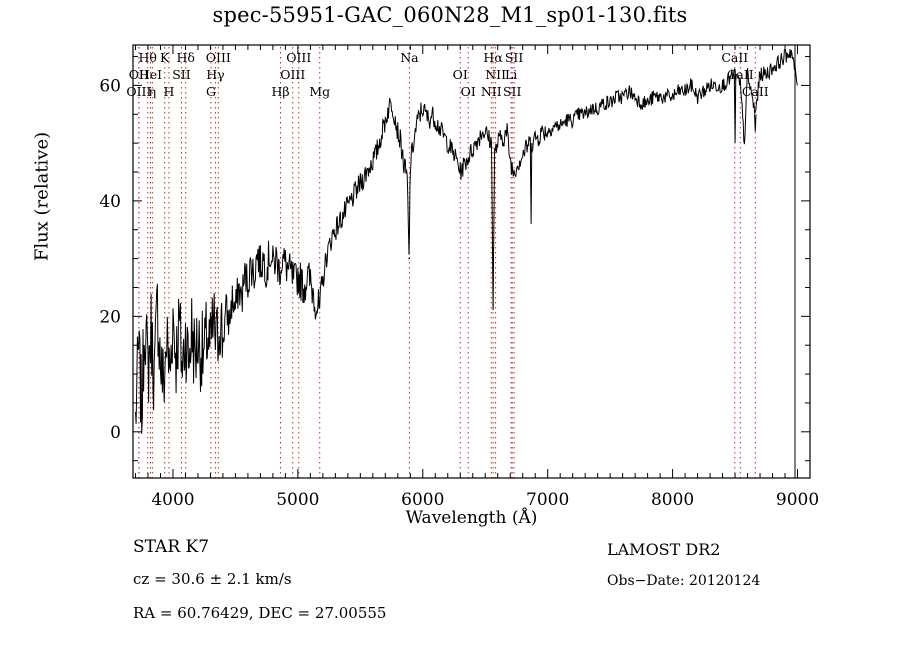 Image resolution: width=900 pixels, height=650 pixels. I want to click on y-tick-label: 20, so click(110, 317).